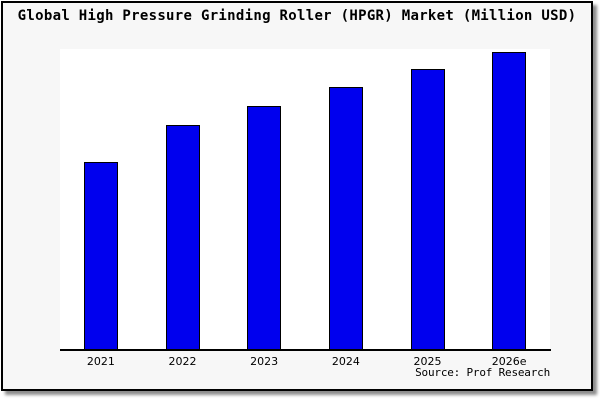 This screenshot has height=400, width=600. What do you see at coordinates (345, 219) in the screenshot?
I see `bar-2024` at bounding box center [345, 219].